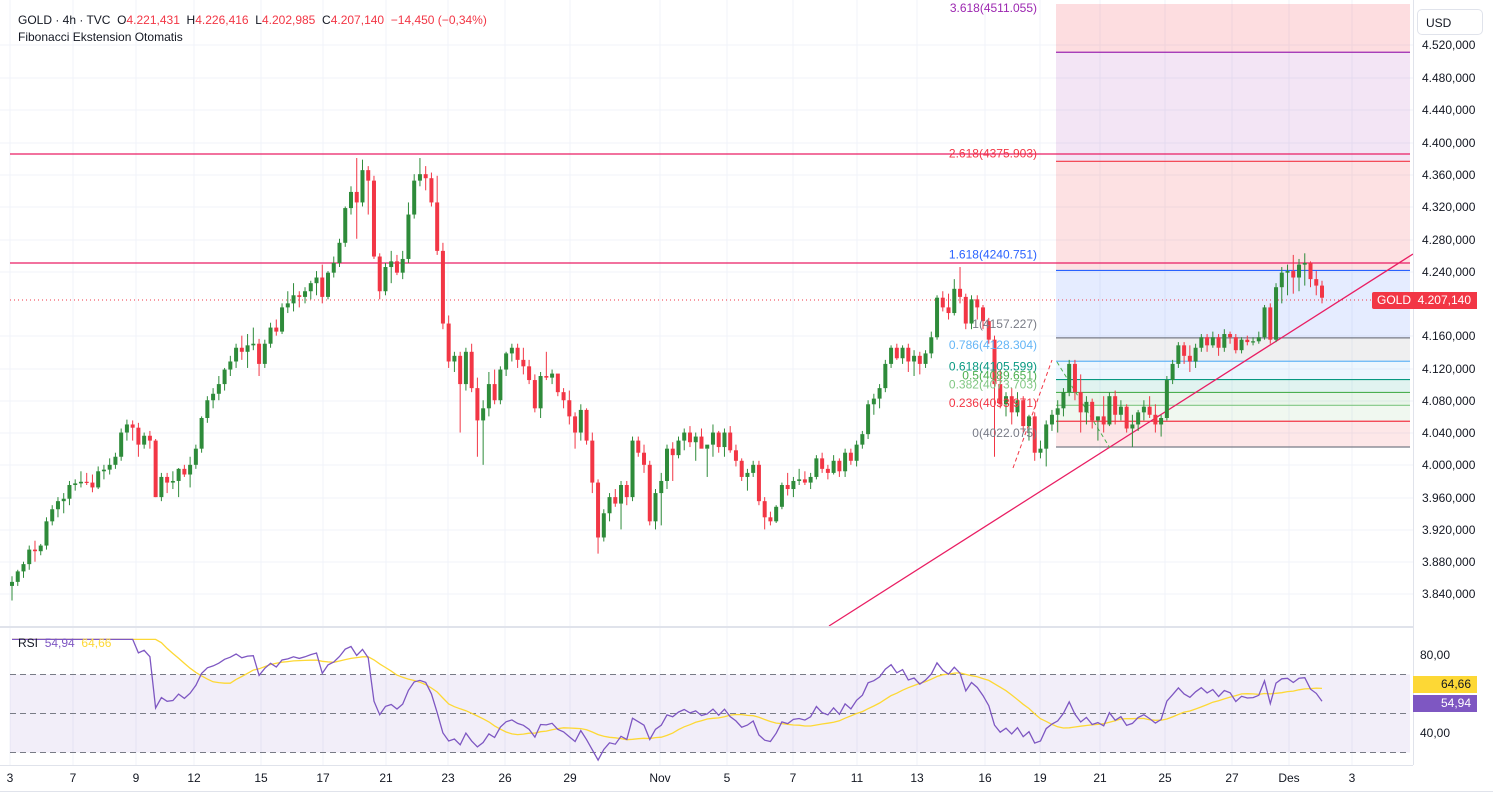  I want to click on fib-level-label: 0.236(4053.971), so click(993, 403).